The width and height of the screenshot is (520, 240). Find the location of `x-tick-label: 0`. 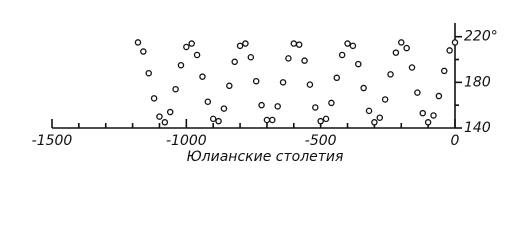

x-tick-label: 0 is located at coordinates (455, 141).